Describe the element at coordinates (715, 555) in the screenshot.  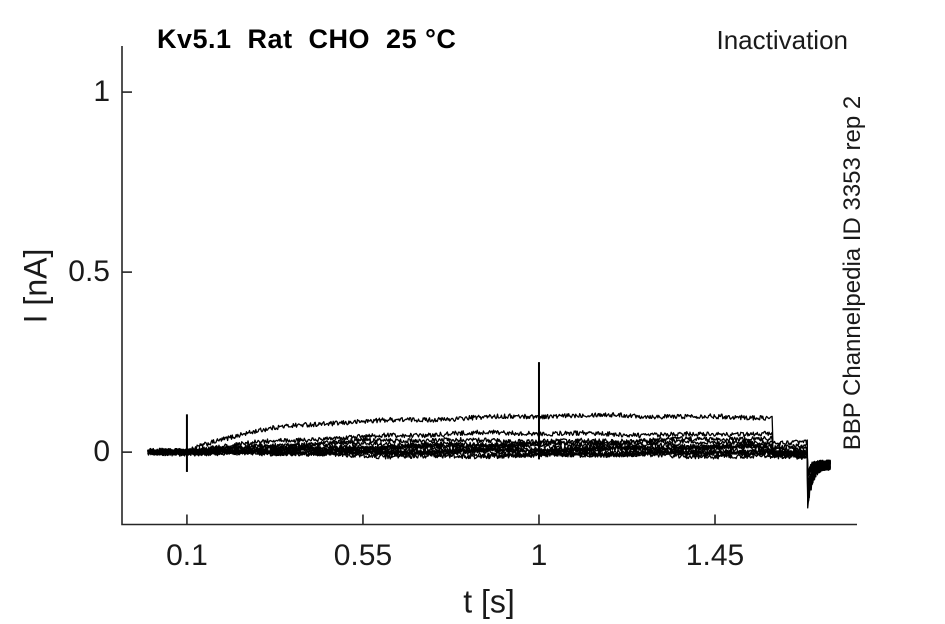
I see `x-tick-label-1.45: 1.45` at that location.